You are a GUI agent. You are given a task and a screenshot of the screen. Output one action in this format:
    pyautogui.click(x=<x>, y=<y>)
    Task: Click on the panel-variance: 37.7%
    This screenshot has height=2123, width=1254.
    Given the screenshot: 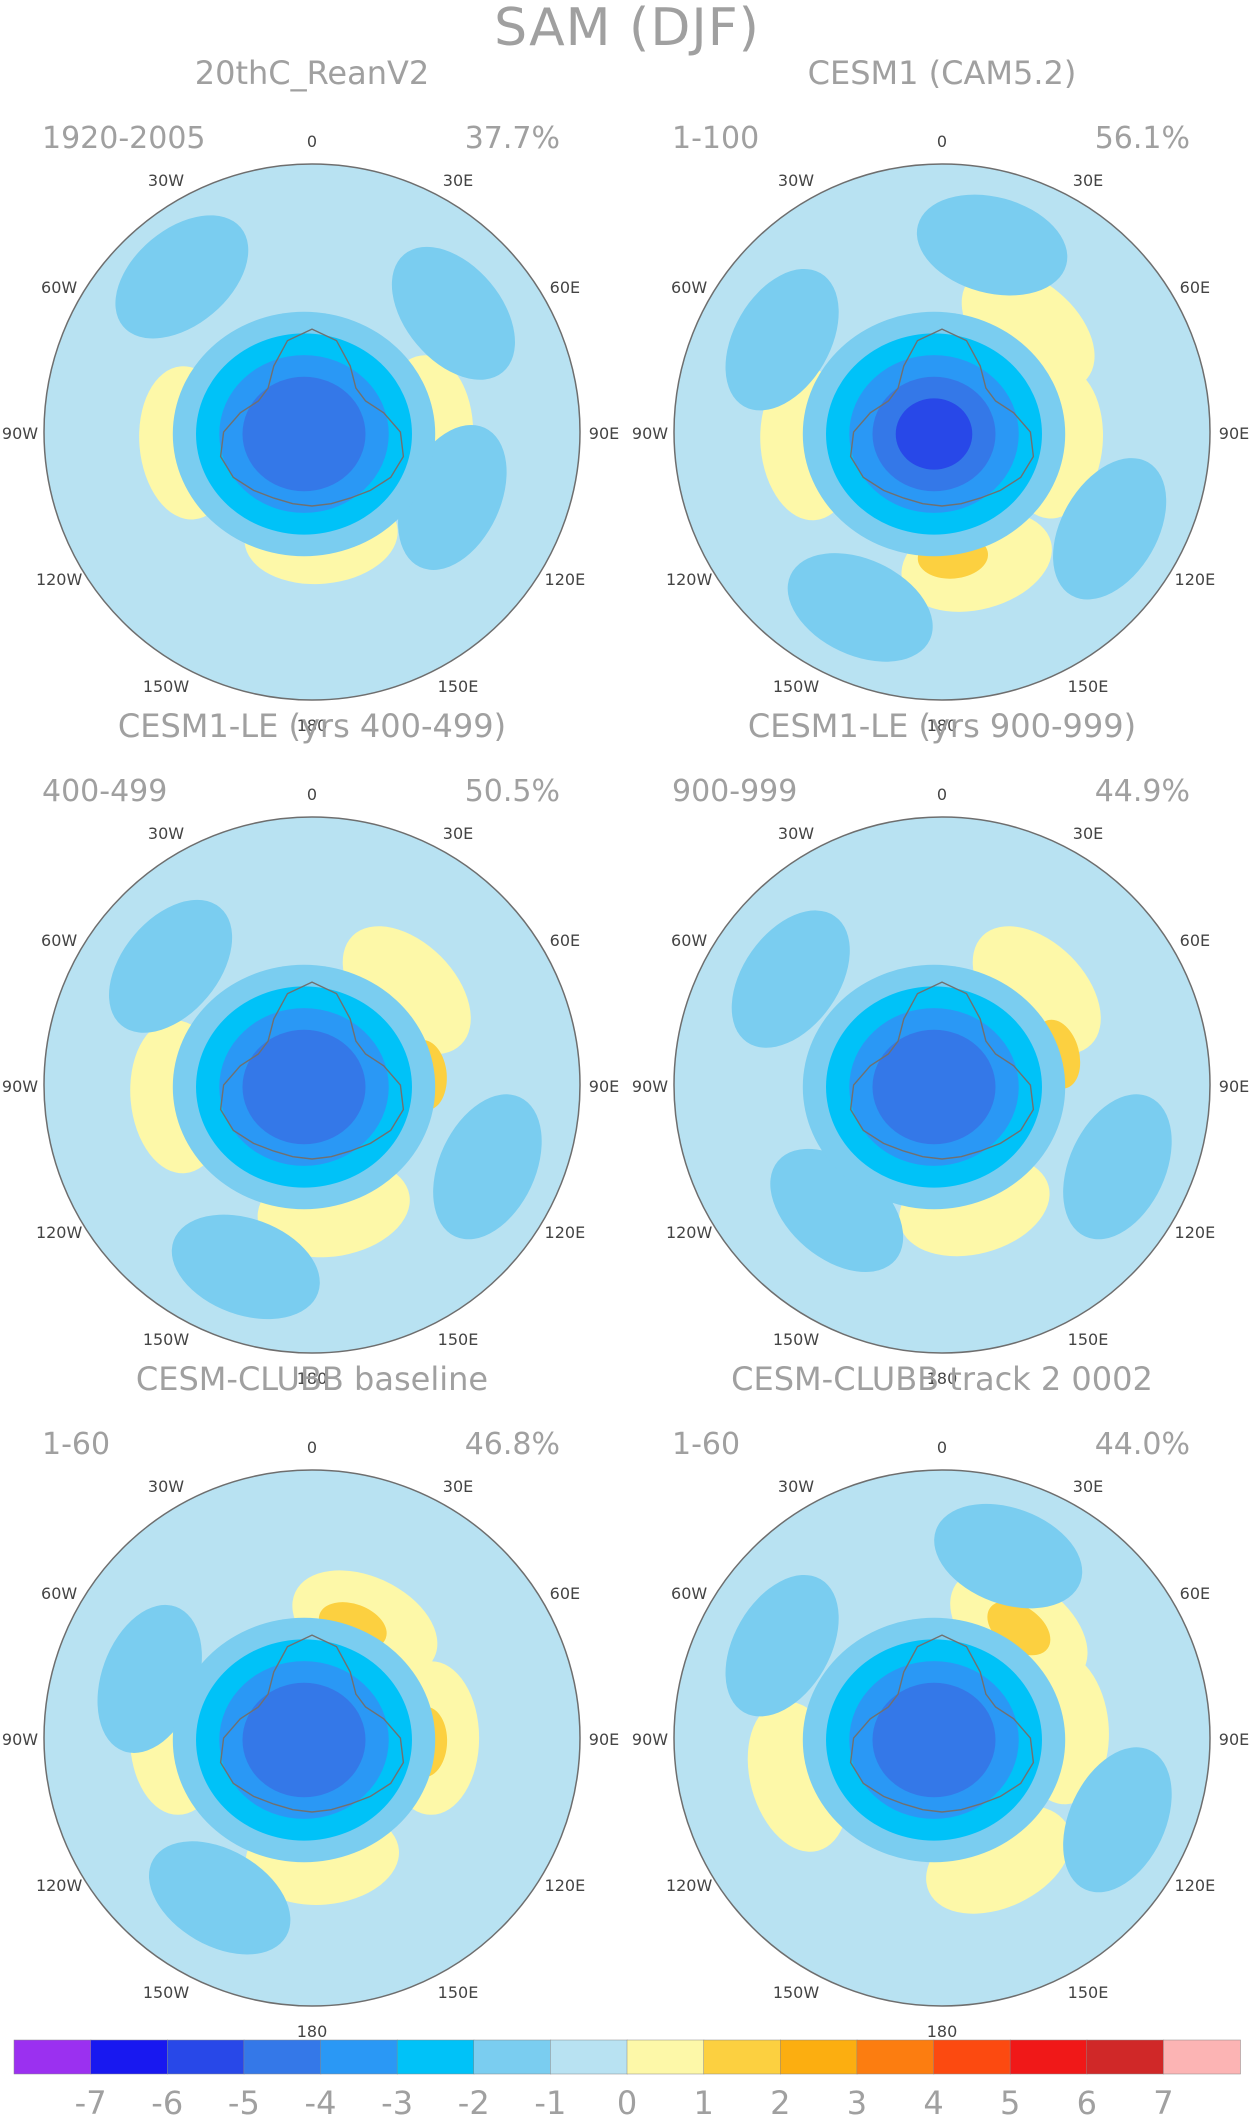 What is the action you would take?
    pyautogui.click(x=512, y=138)
    